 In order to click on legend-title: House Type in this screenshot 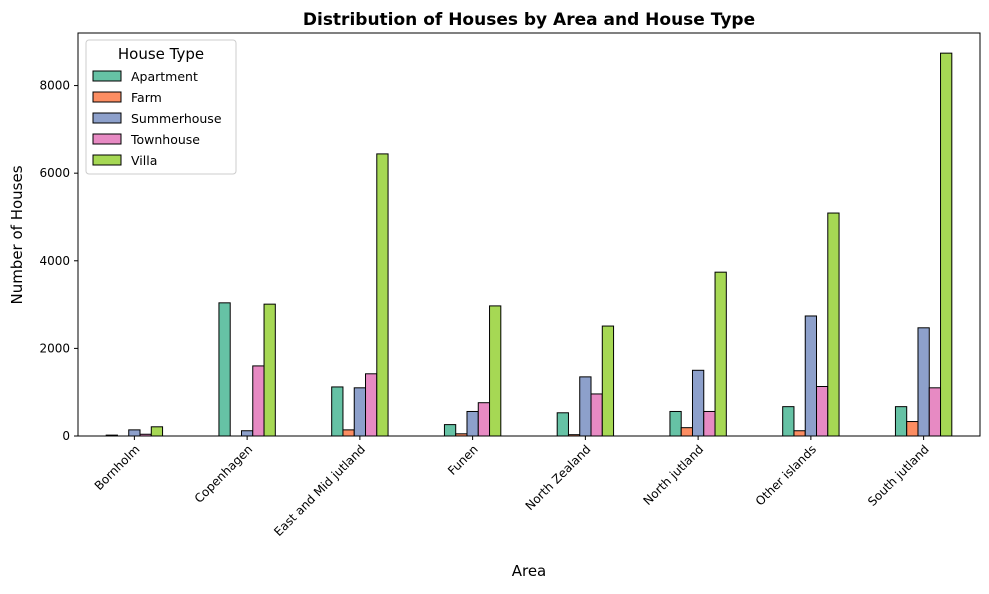, I will do `click(161, 54)`.